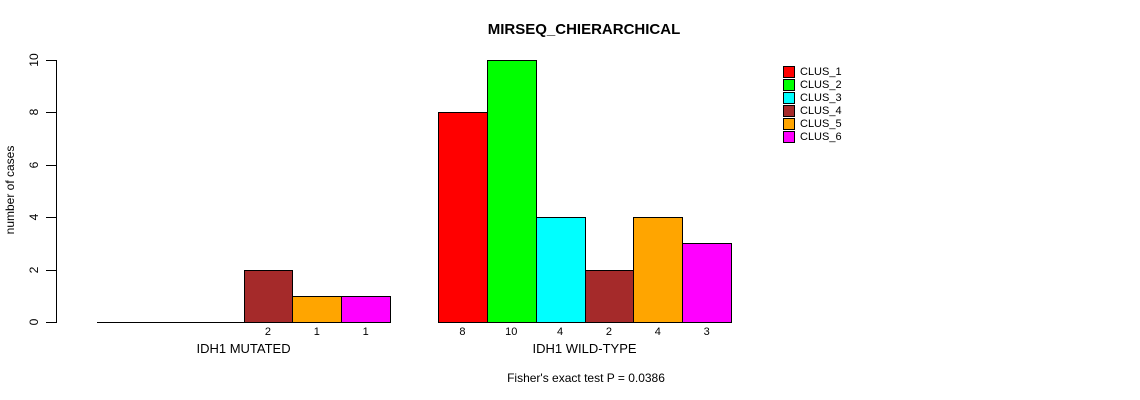  Describe the element at coordinates (821, 85) in the screenshot. I see `legend-label: CLUS_2` at that location.